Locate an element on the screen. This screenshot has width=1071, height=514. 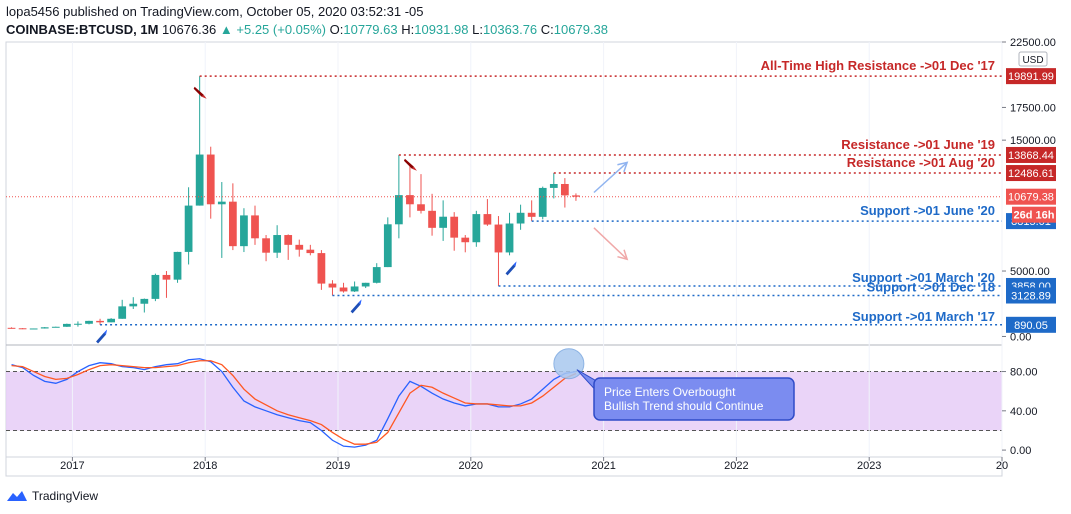
last-price-tag-text: 10679.38 is located at coordinates (1031, 198).